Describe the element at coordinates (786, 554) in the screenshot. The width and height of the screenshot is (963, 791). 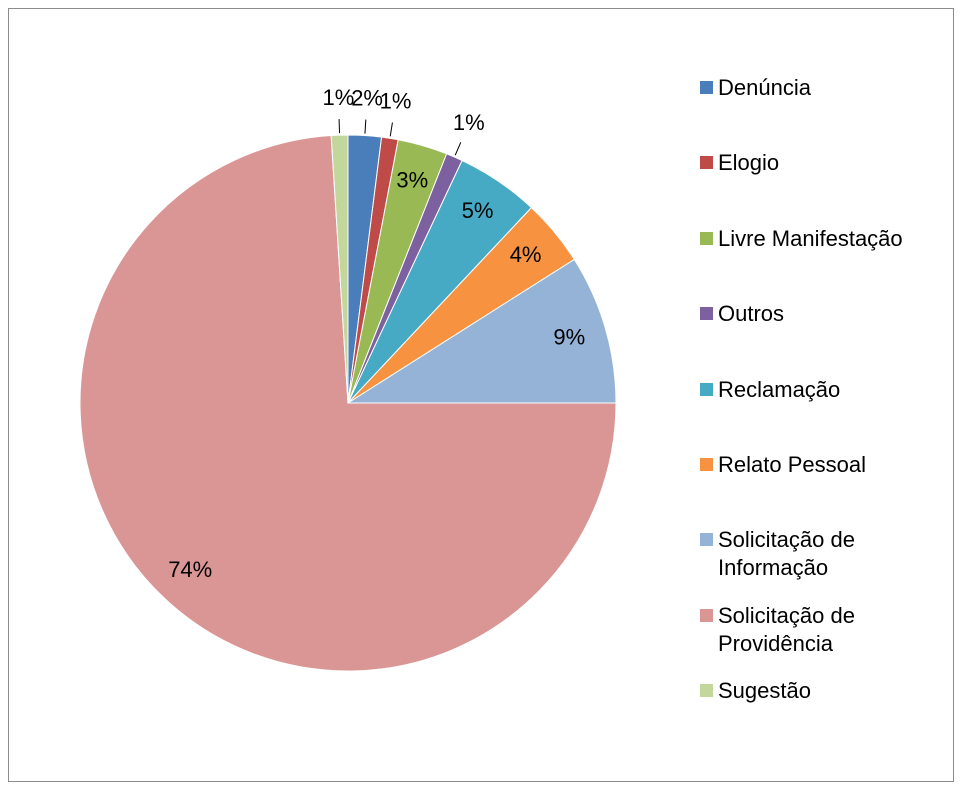
I see `legend-label: Solicitação de Informação` at that location.